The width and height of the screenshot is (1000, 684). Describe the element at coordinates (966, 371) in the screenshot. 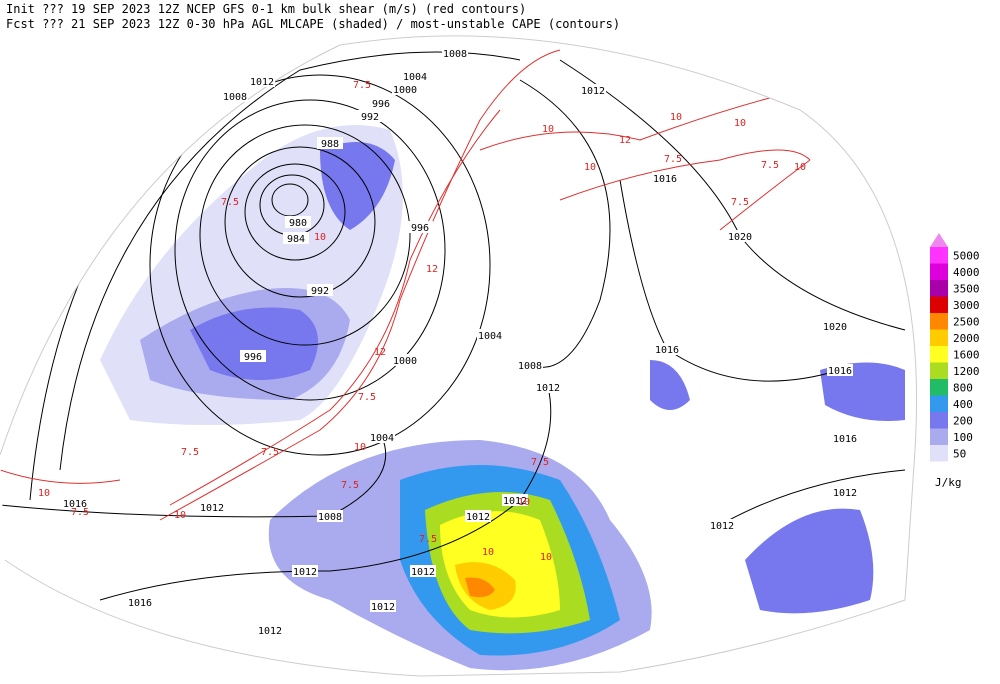

I see `legend-label: 1200` at that location.